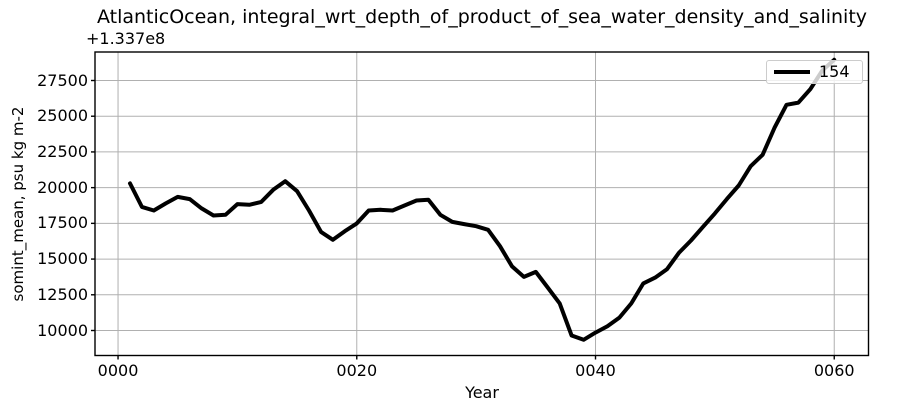 The width and height of the screenshot is (899, 412). Describe the element at coordinates (834, 370) in the screenshot. I see `x-tick-label: 0060` at that location.